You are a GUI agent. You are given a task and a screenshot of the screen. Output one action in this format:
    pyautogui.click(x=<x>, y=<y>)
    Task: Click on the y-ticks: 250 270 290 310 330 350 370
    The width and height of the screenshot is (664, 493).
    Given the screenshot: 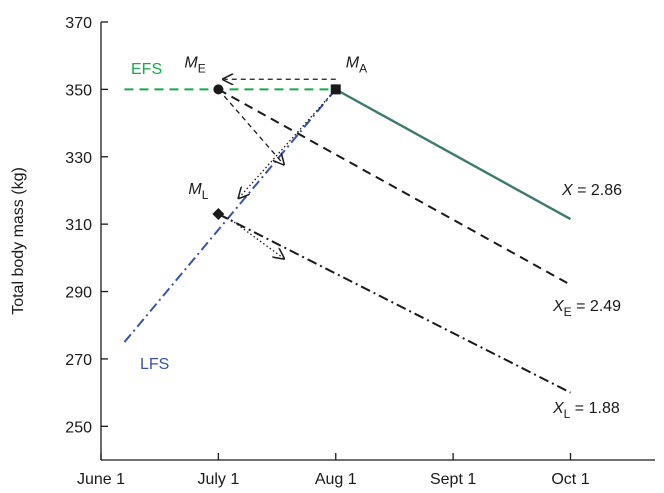 What is the action you would take?
    pyautogui.click(x=86, y=225)
    